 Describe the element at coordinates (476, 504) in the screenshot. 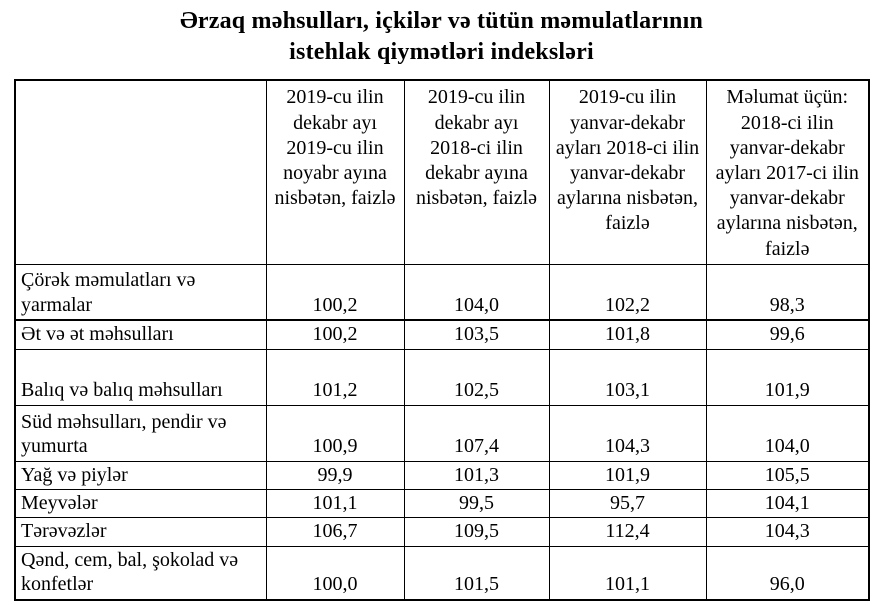

I see `row-value: 99,5` at that location.